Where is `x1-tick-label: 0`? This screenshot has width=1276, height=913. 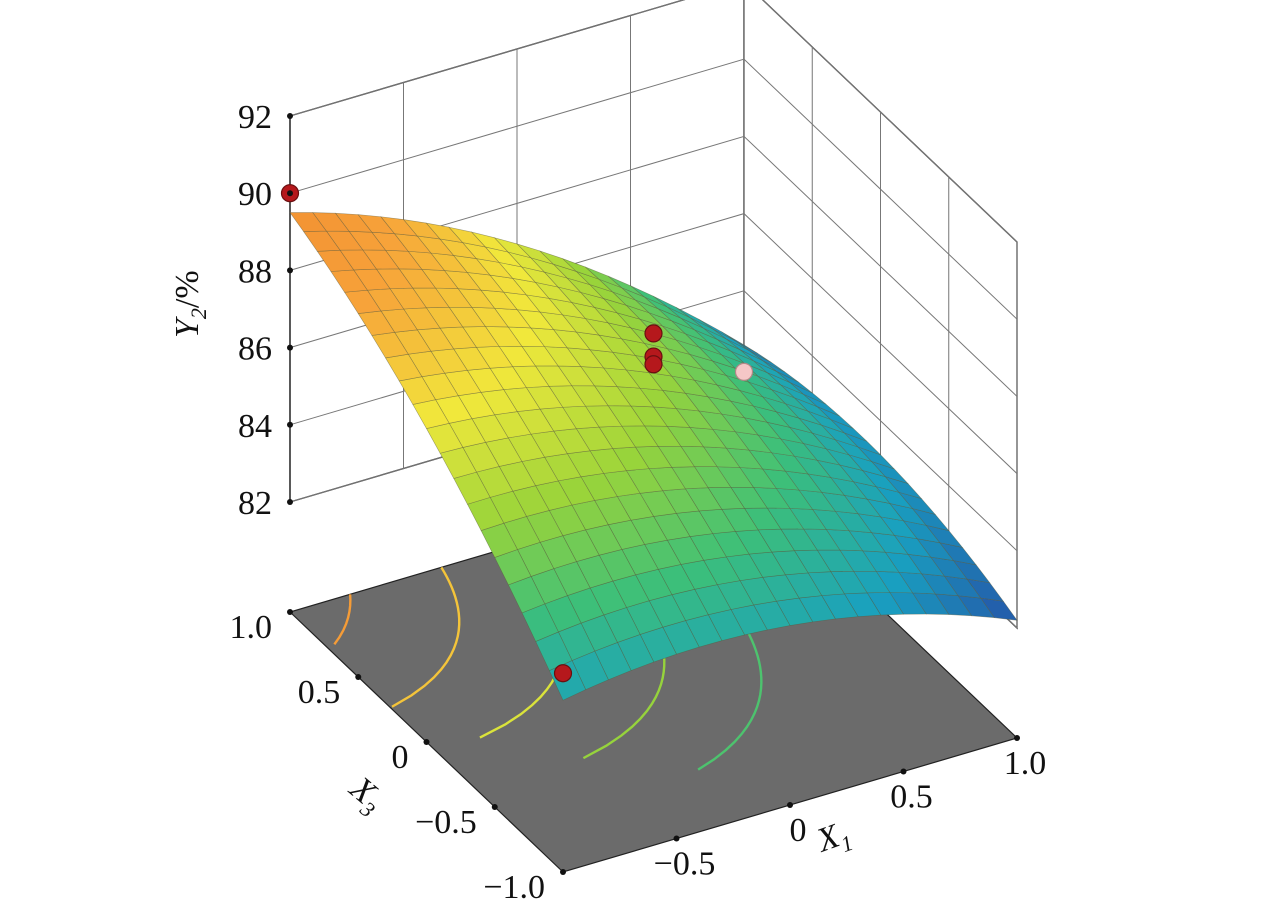 x1-tick-label: 0 is located at coordinates (798, 830).